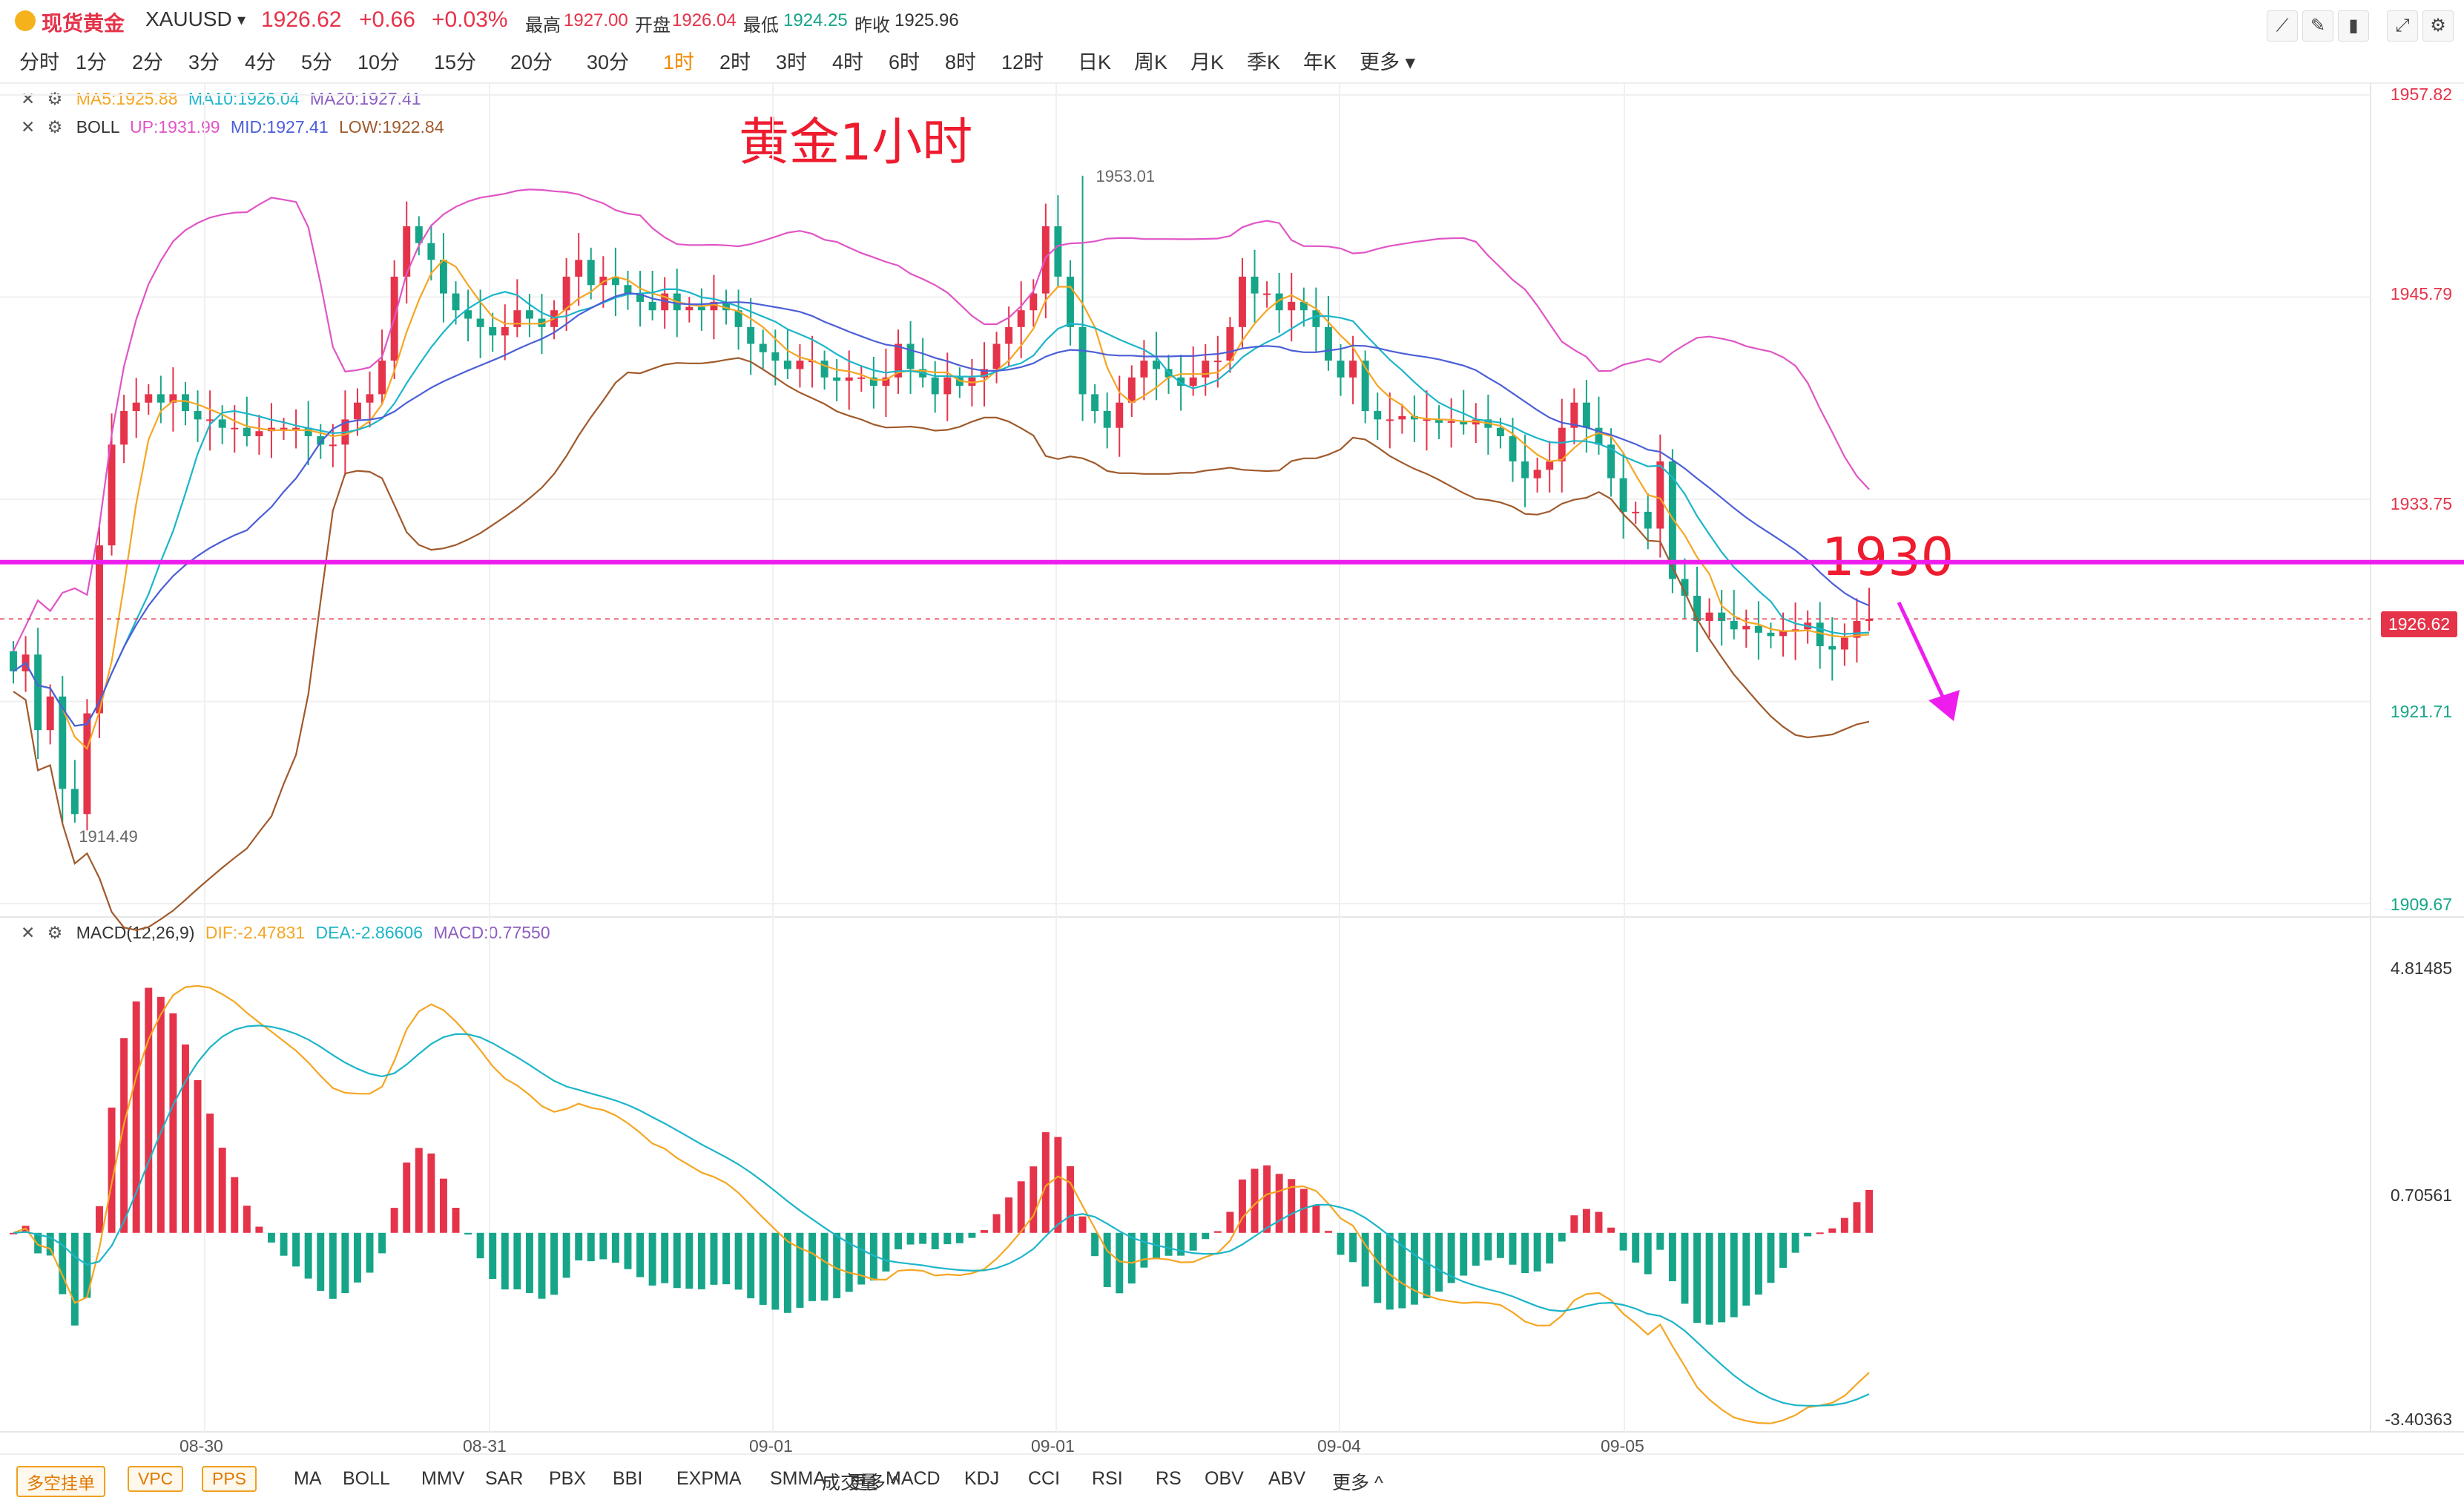  Describe the element at coordinates (379, 62) in the screenshot. I see `timeframe-6: 10分` at that location.